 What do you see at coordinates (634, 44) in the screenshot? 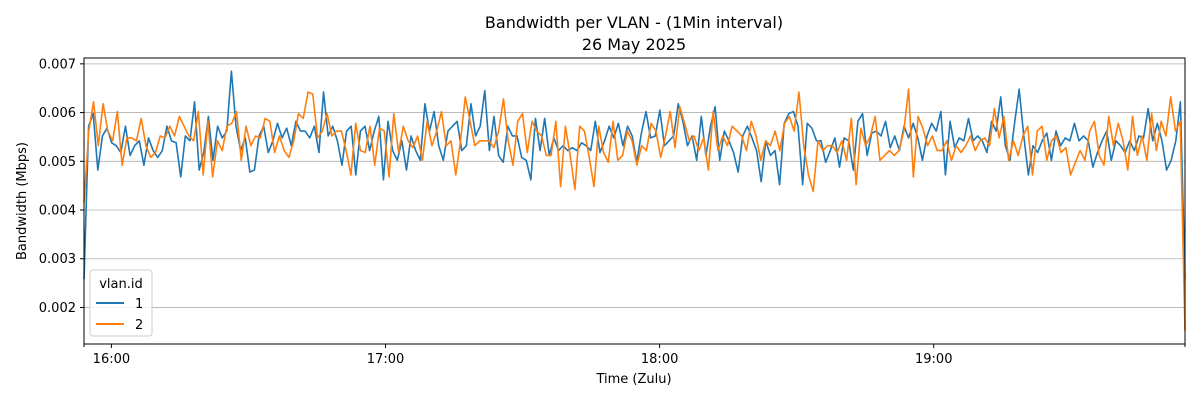
I see `chart-subtitle: 26 May 2025` at bounding box center [634, 44].